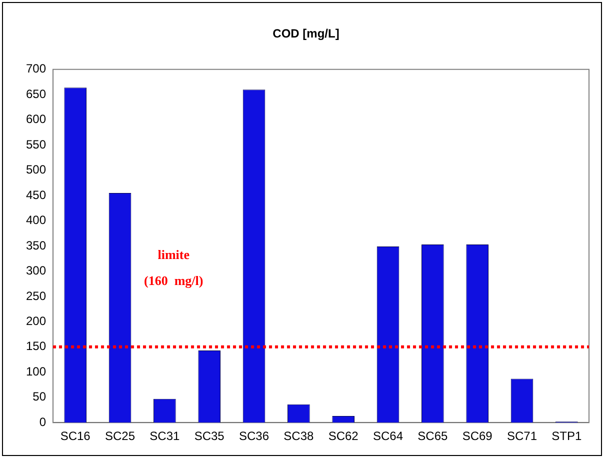  Describe the element at coordinates (522, 436) in the screenshot. I see `x-tick-label: SC71` at that location.